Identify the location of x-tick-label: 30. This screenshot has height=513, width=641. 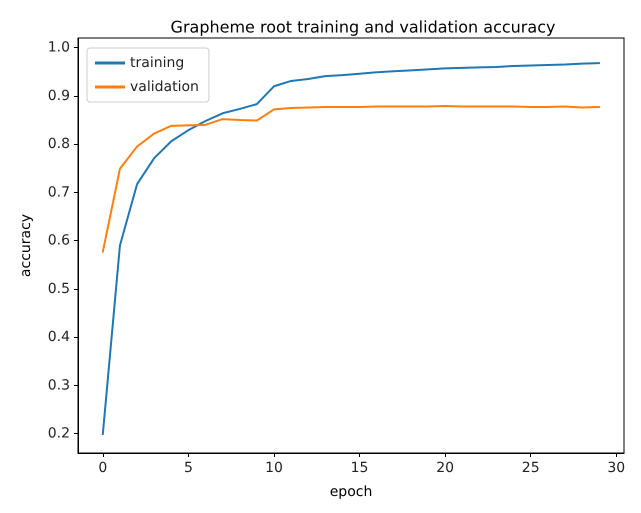
(616, 468).